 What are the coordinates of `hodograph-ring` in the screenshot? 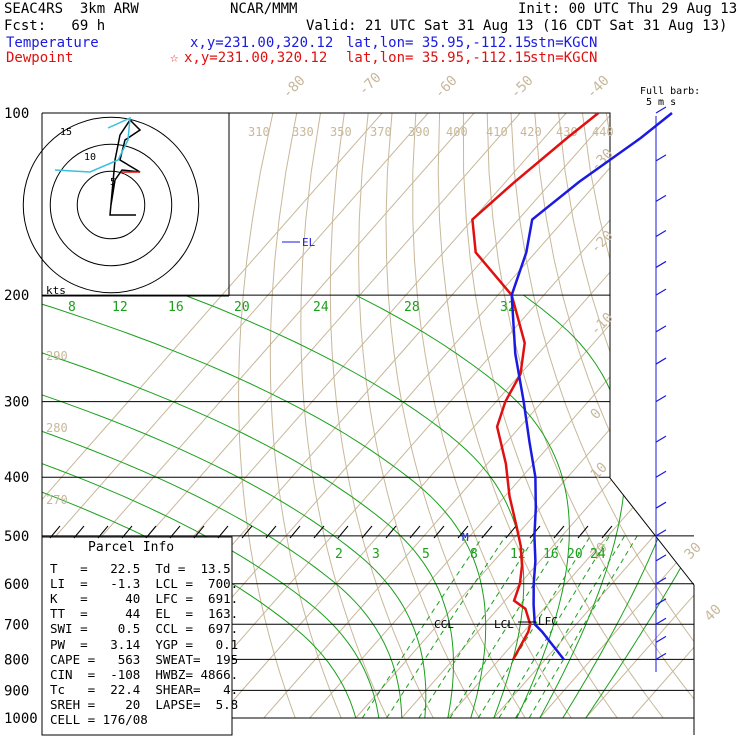 It's located at (111, 205).